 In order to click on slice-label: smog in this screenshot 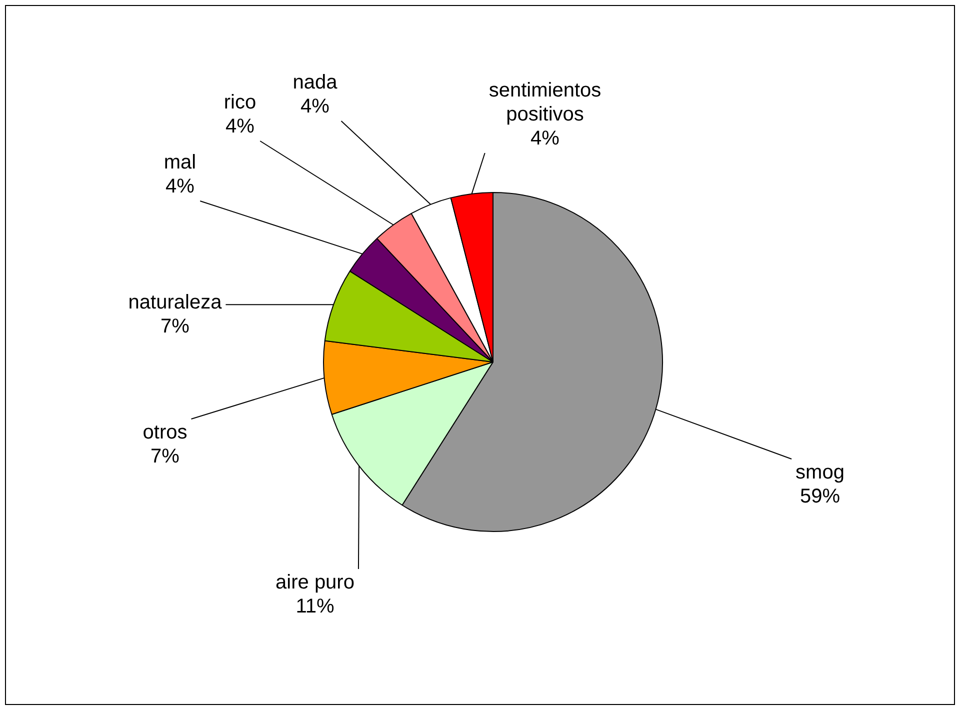, I will do `click(820, 473)`.